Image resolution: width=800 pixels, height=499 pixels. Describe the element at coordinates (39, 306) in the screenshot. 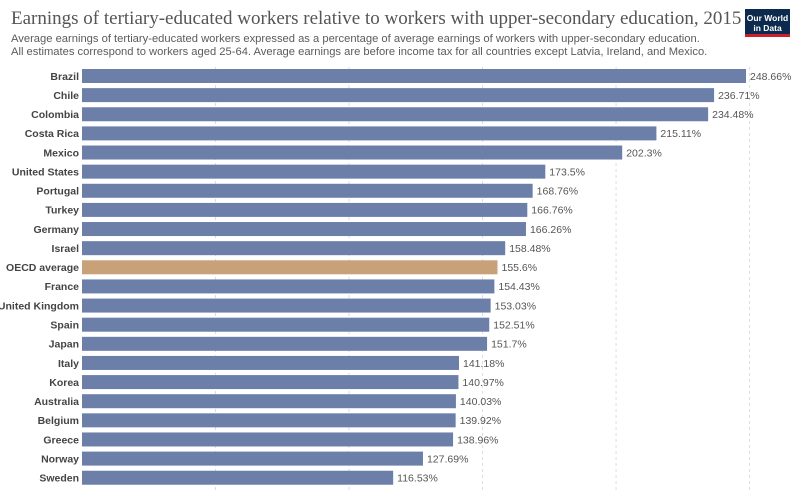

I see `category-label: United Kingdom` at that location.